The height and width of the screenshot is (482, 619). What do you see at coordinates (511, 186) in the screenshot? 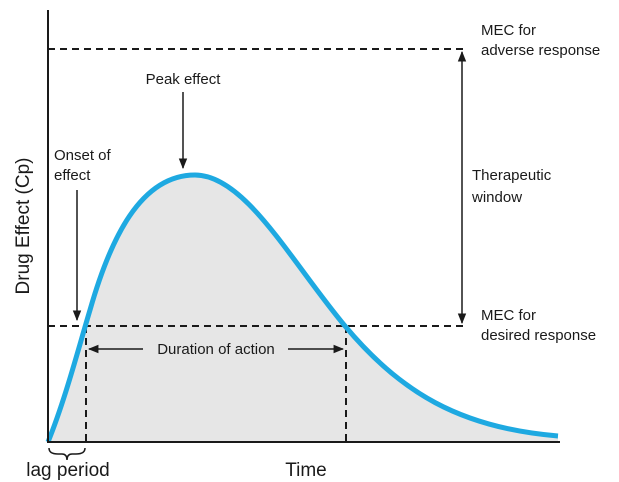
I see `window-label: Therapeutic window` at bounding box center [511, 186].